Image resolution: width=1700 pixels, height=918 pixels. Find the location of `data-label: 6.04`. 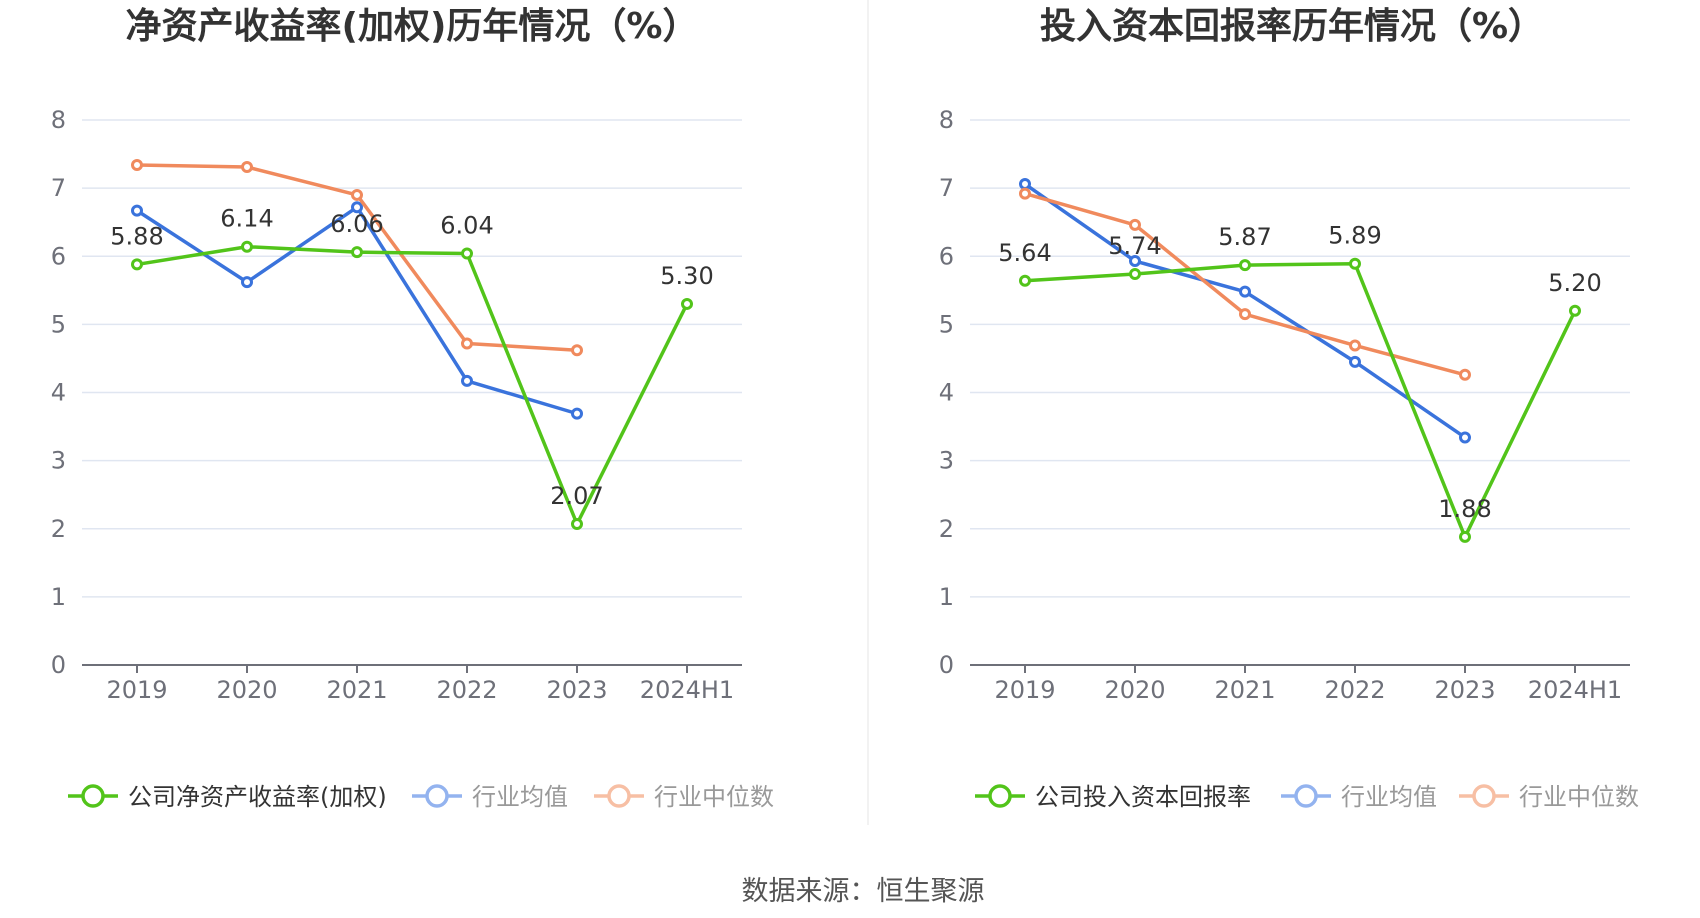

data-label: 6.04 is located at coordinates (466, 226).